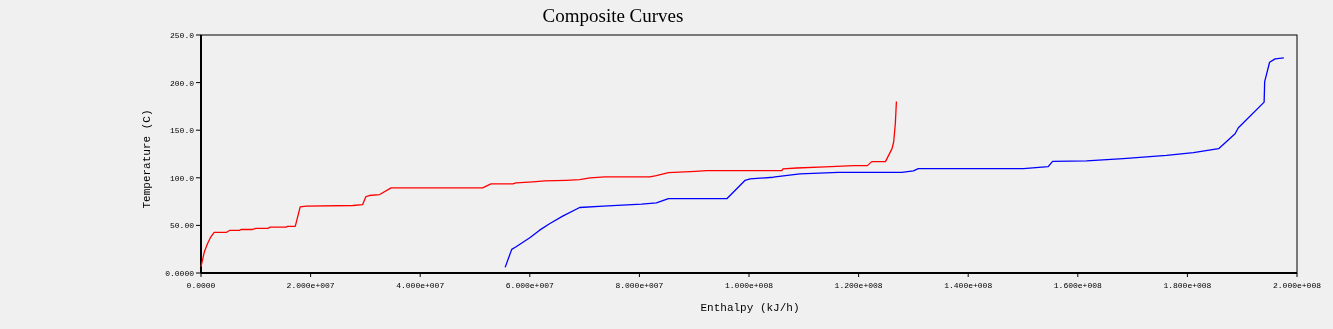 The width and height of the screenshot is (1333, 329). I want to click on x-tick-label: 1.000e+008, so click(749, 285).